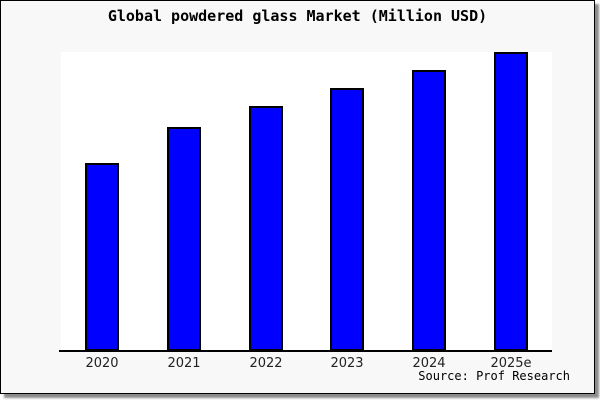 Image resolution: width=600 pixels, height=400 pixels. Describe the element at coordinates (429, 210) in the screenshot. I see `bar-2024` at that location.